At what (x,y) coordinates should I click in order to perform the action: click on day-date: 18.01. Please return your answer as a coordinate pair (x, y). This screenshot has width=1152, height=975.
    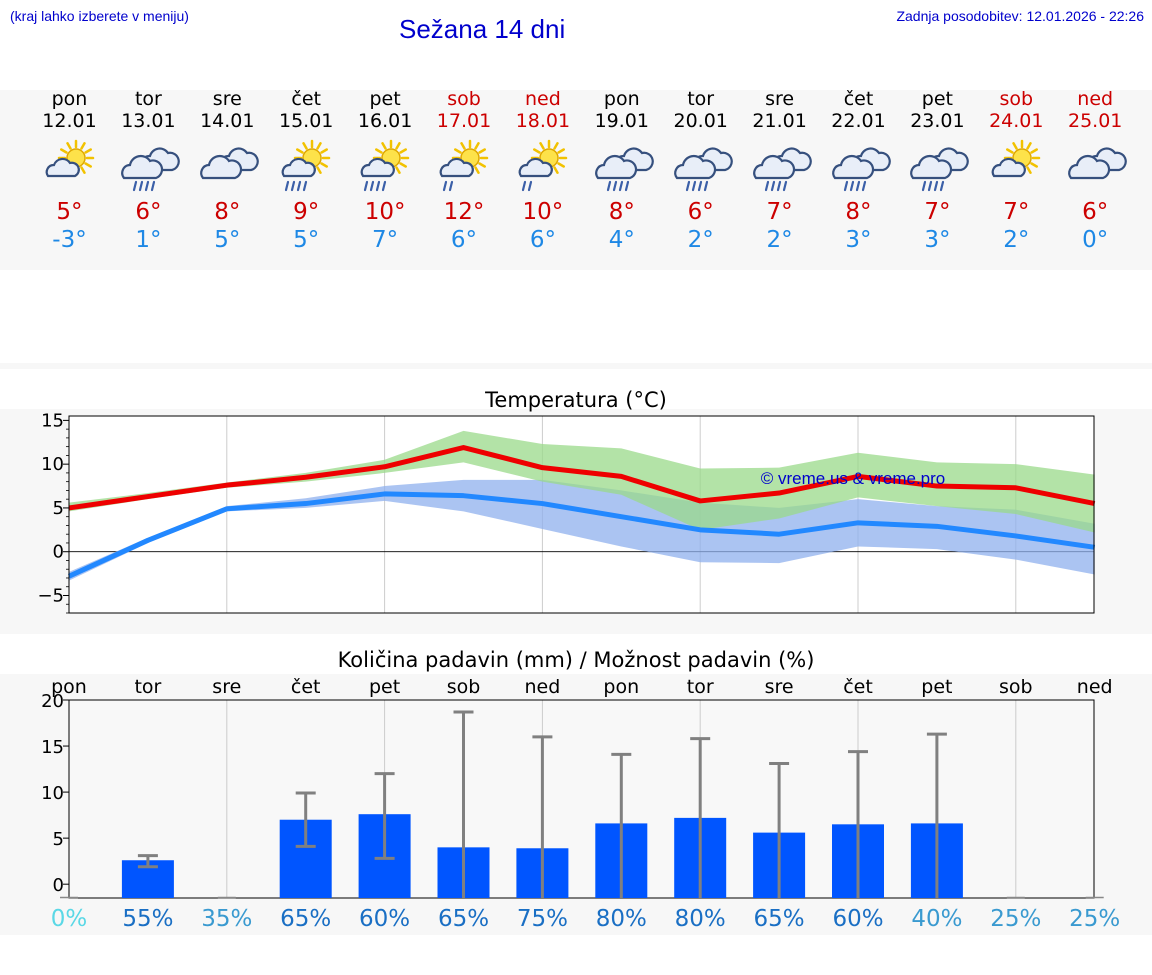
    Looking at the image, I should click on (543, 121).